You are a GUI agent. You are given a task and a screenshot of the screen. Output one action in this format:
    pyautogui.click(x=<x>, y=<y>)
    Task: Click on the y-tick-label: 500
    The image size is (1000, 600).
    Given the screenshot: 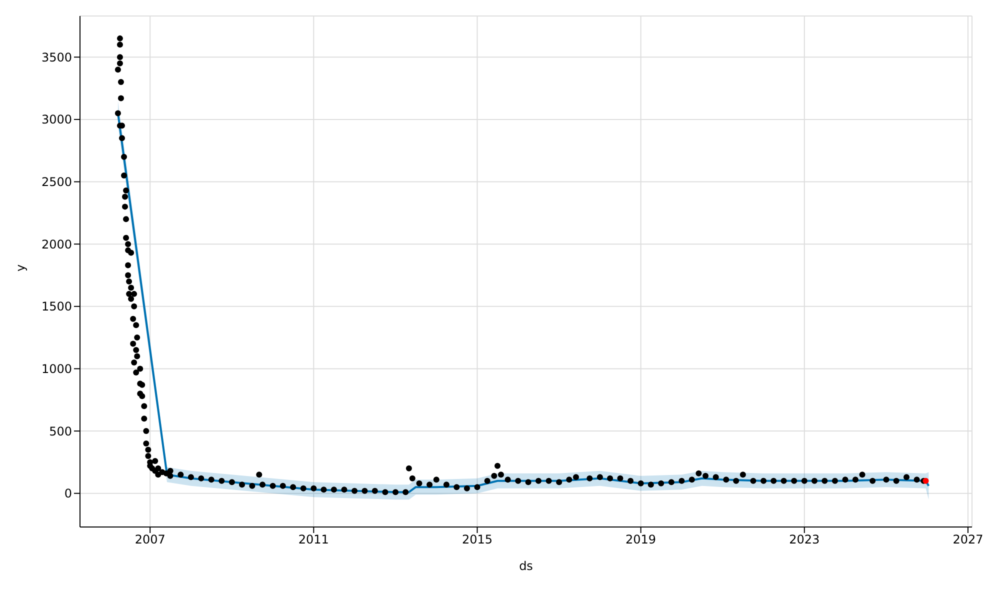 What is the action you would take?
    pyautogui.click(x=60, y=431)
    